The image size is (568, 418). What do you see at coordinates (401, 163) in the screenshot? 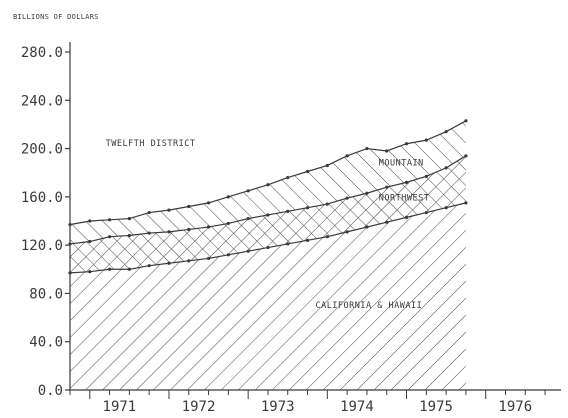
I see `annotation-1: MOUNTAIN` at bounding box center [401, 163].